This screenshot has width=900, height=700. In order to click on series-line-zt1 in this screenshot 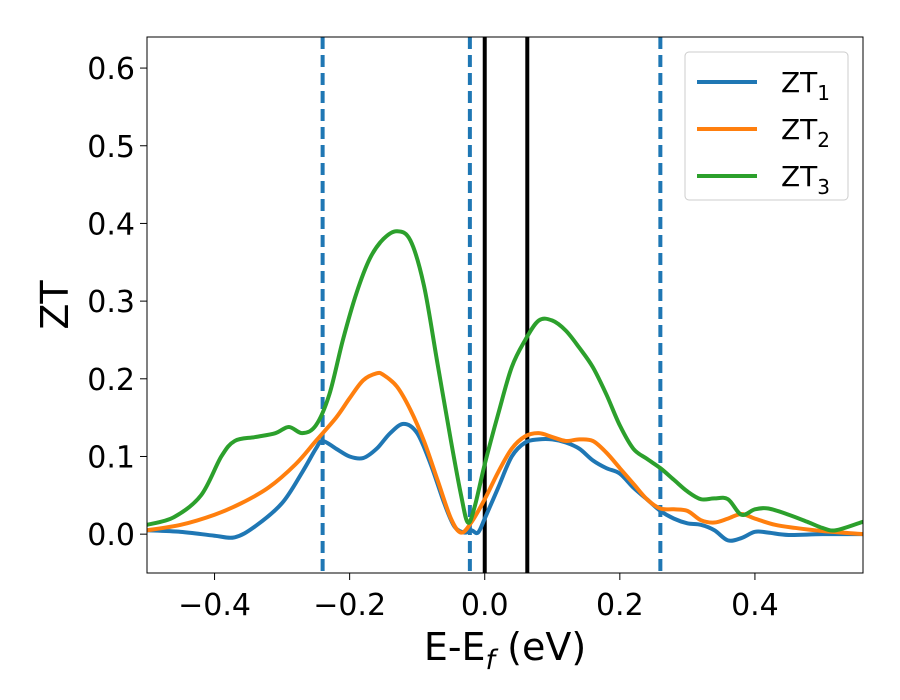, I will do `click(505, 482)`.